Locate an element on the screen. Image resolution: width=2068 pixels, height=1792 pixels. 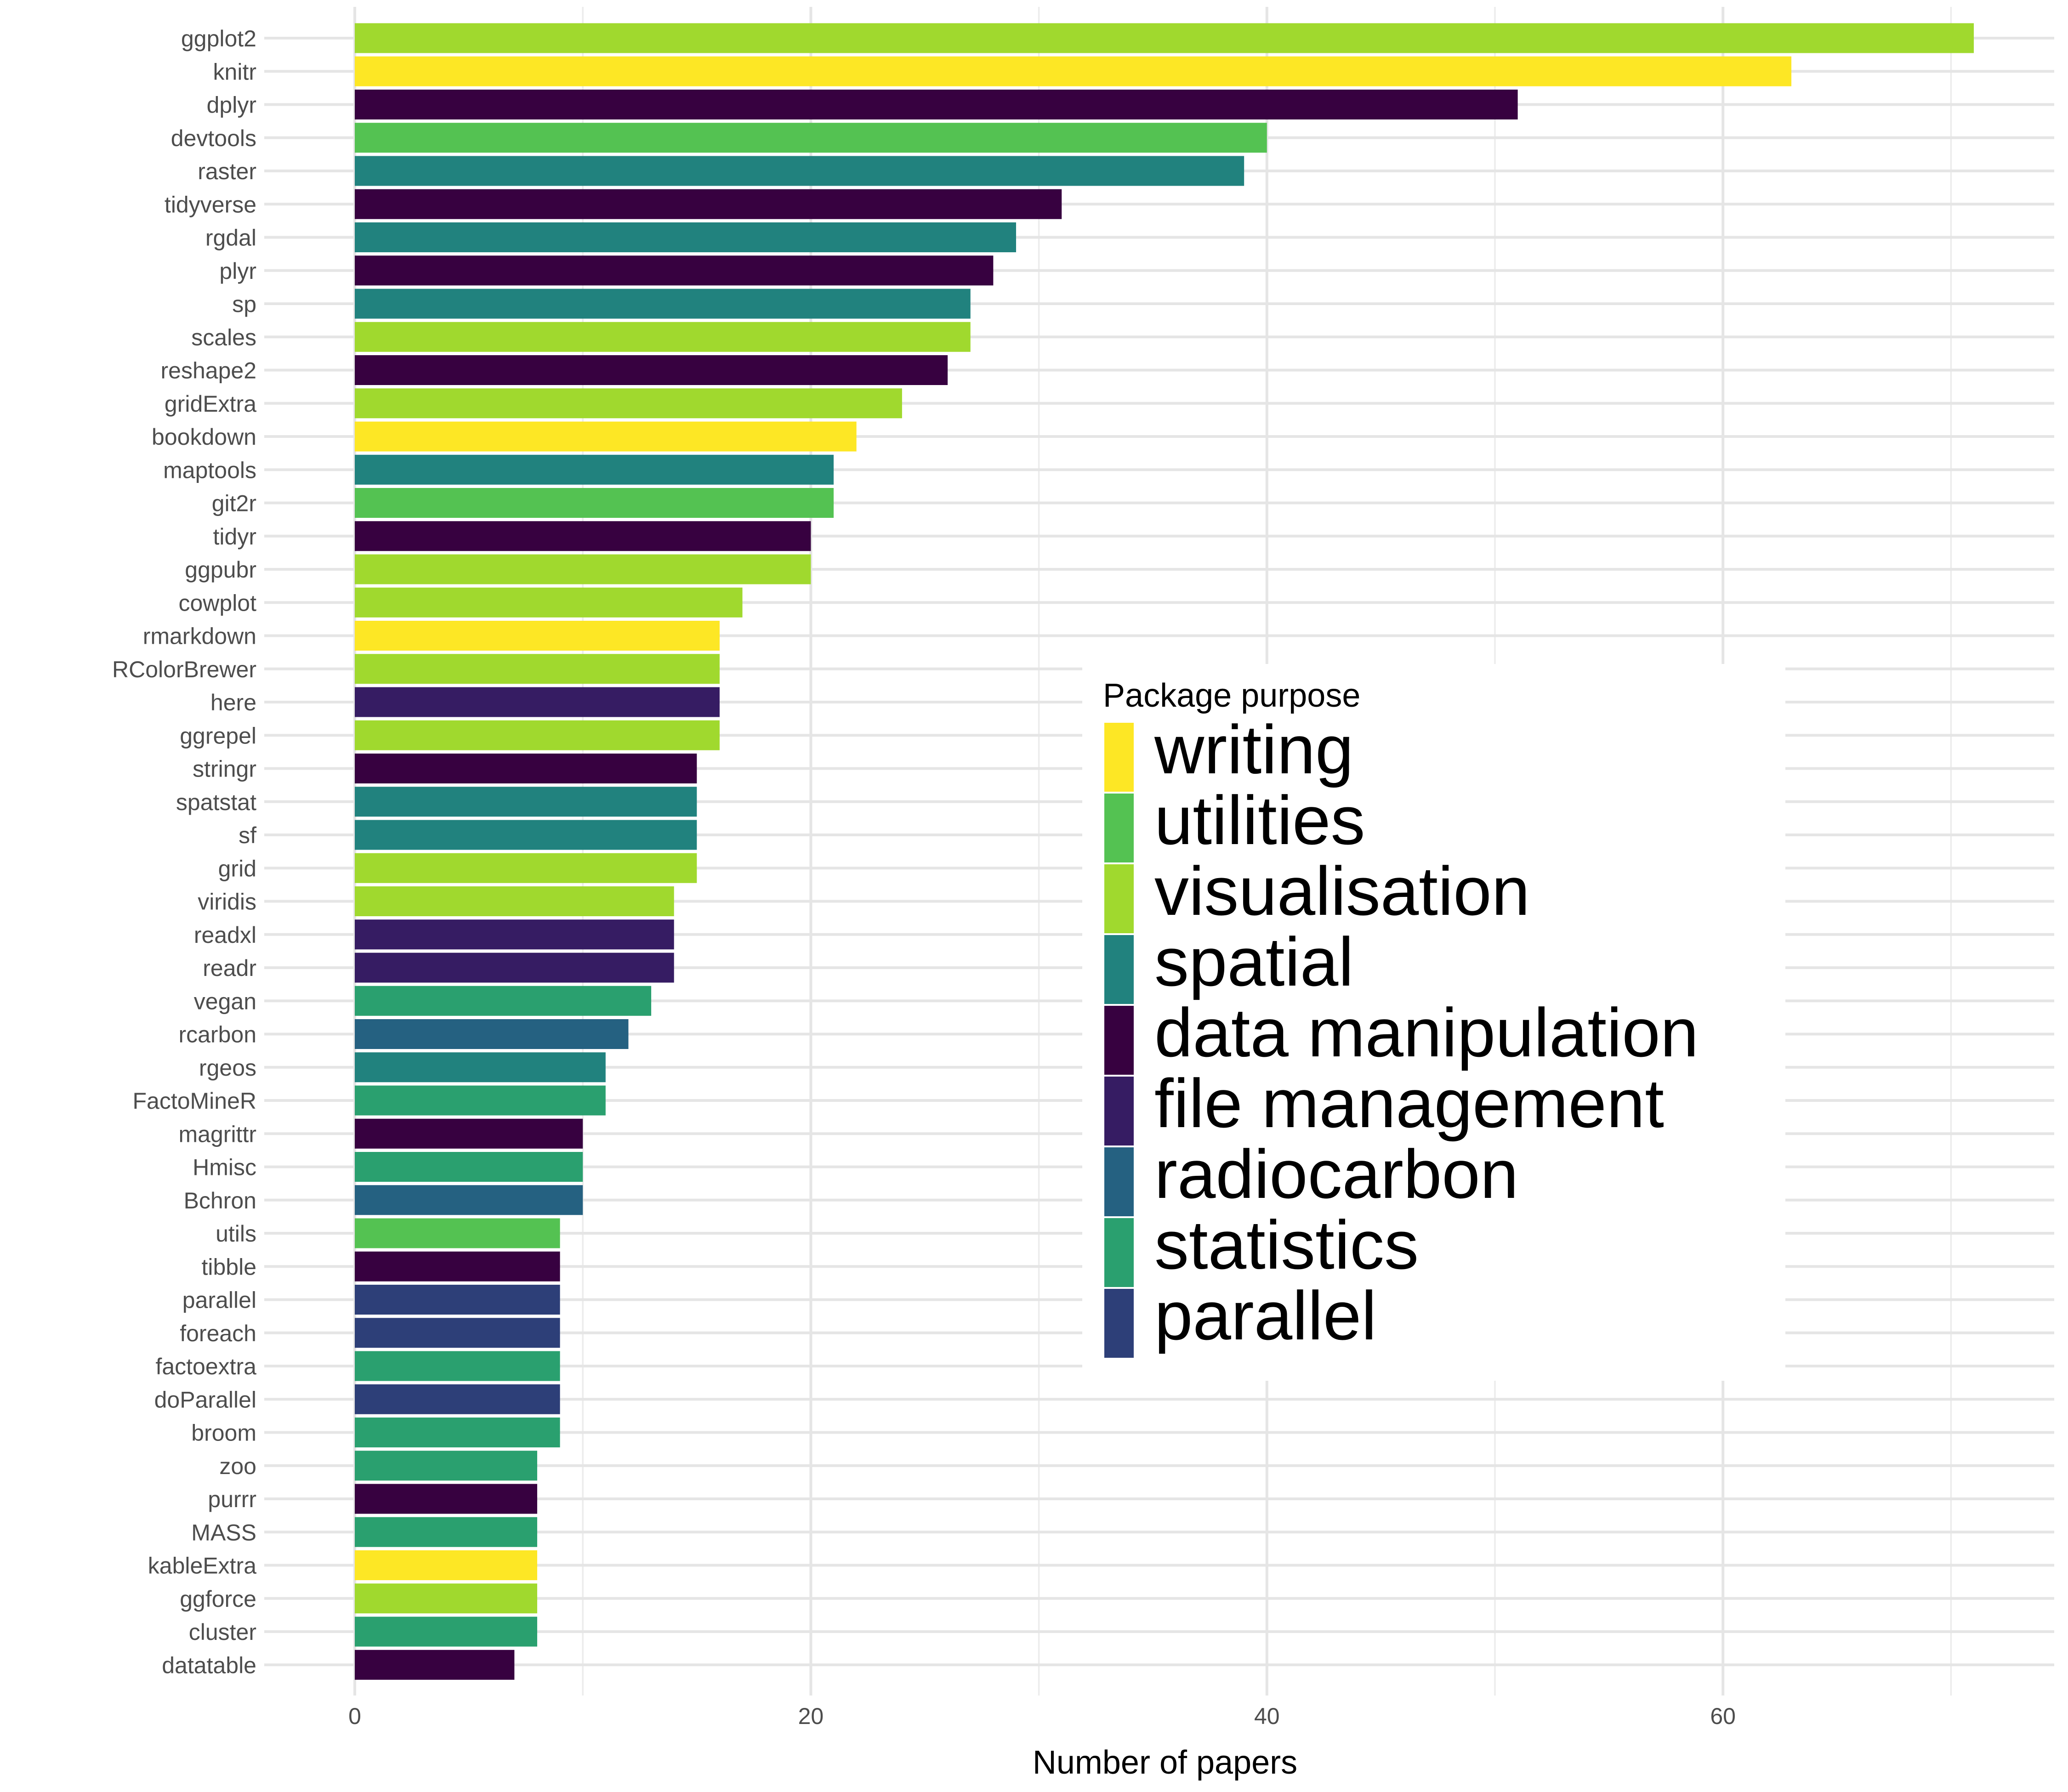
category-label: gridExtra is located at coordinates (210, 404).